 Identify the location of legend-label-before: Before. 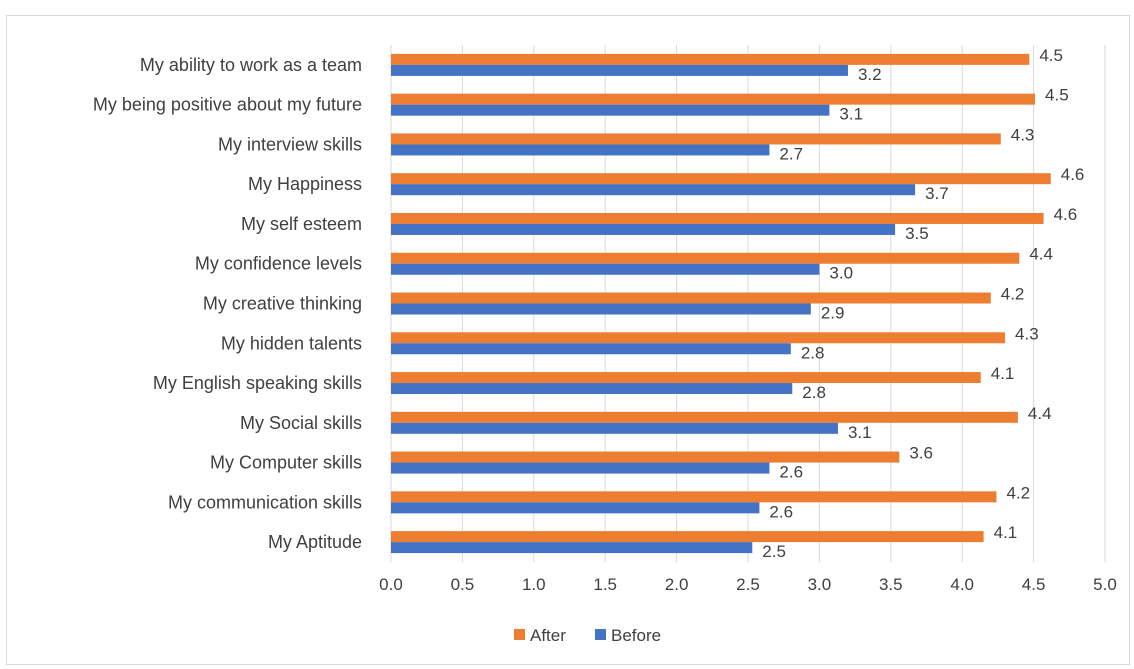
(636, 635).